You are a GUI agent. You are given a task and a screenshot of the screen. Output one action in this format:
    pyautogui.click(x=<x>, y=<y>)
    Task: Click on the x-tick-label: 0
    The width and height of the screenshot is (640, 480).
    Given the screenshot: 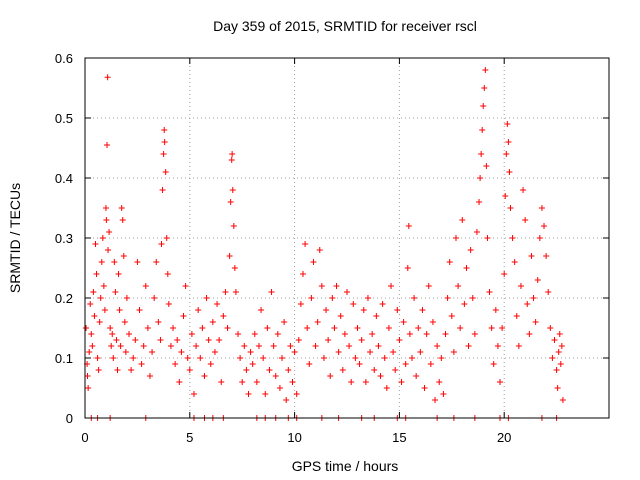 What is the action you would take?
    pyautogui.click(x=84, y=437)
    